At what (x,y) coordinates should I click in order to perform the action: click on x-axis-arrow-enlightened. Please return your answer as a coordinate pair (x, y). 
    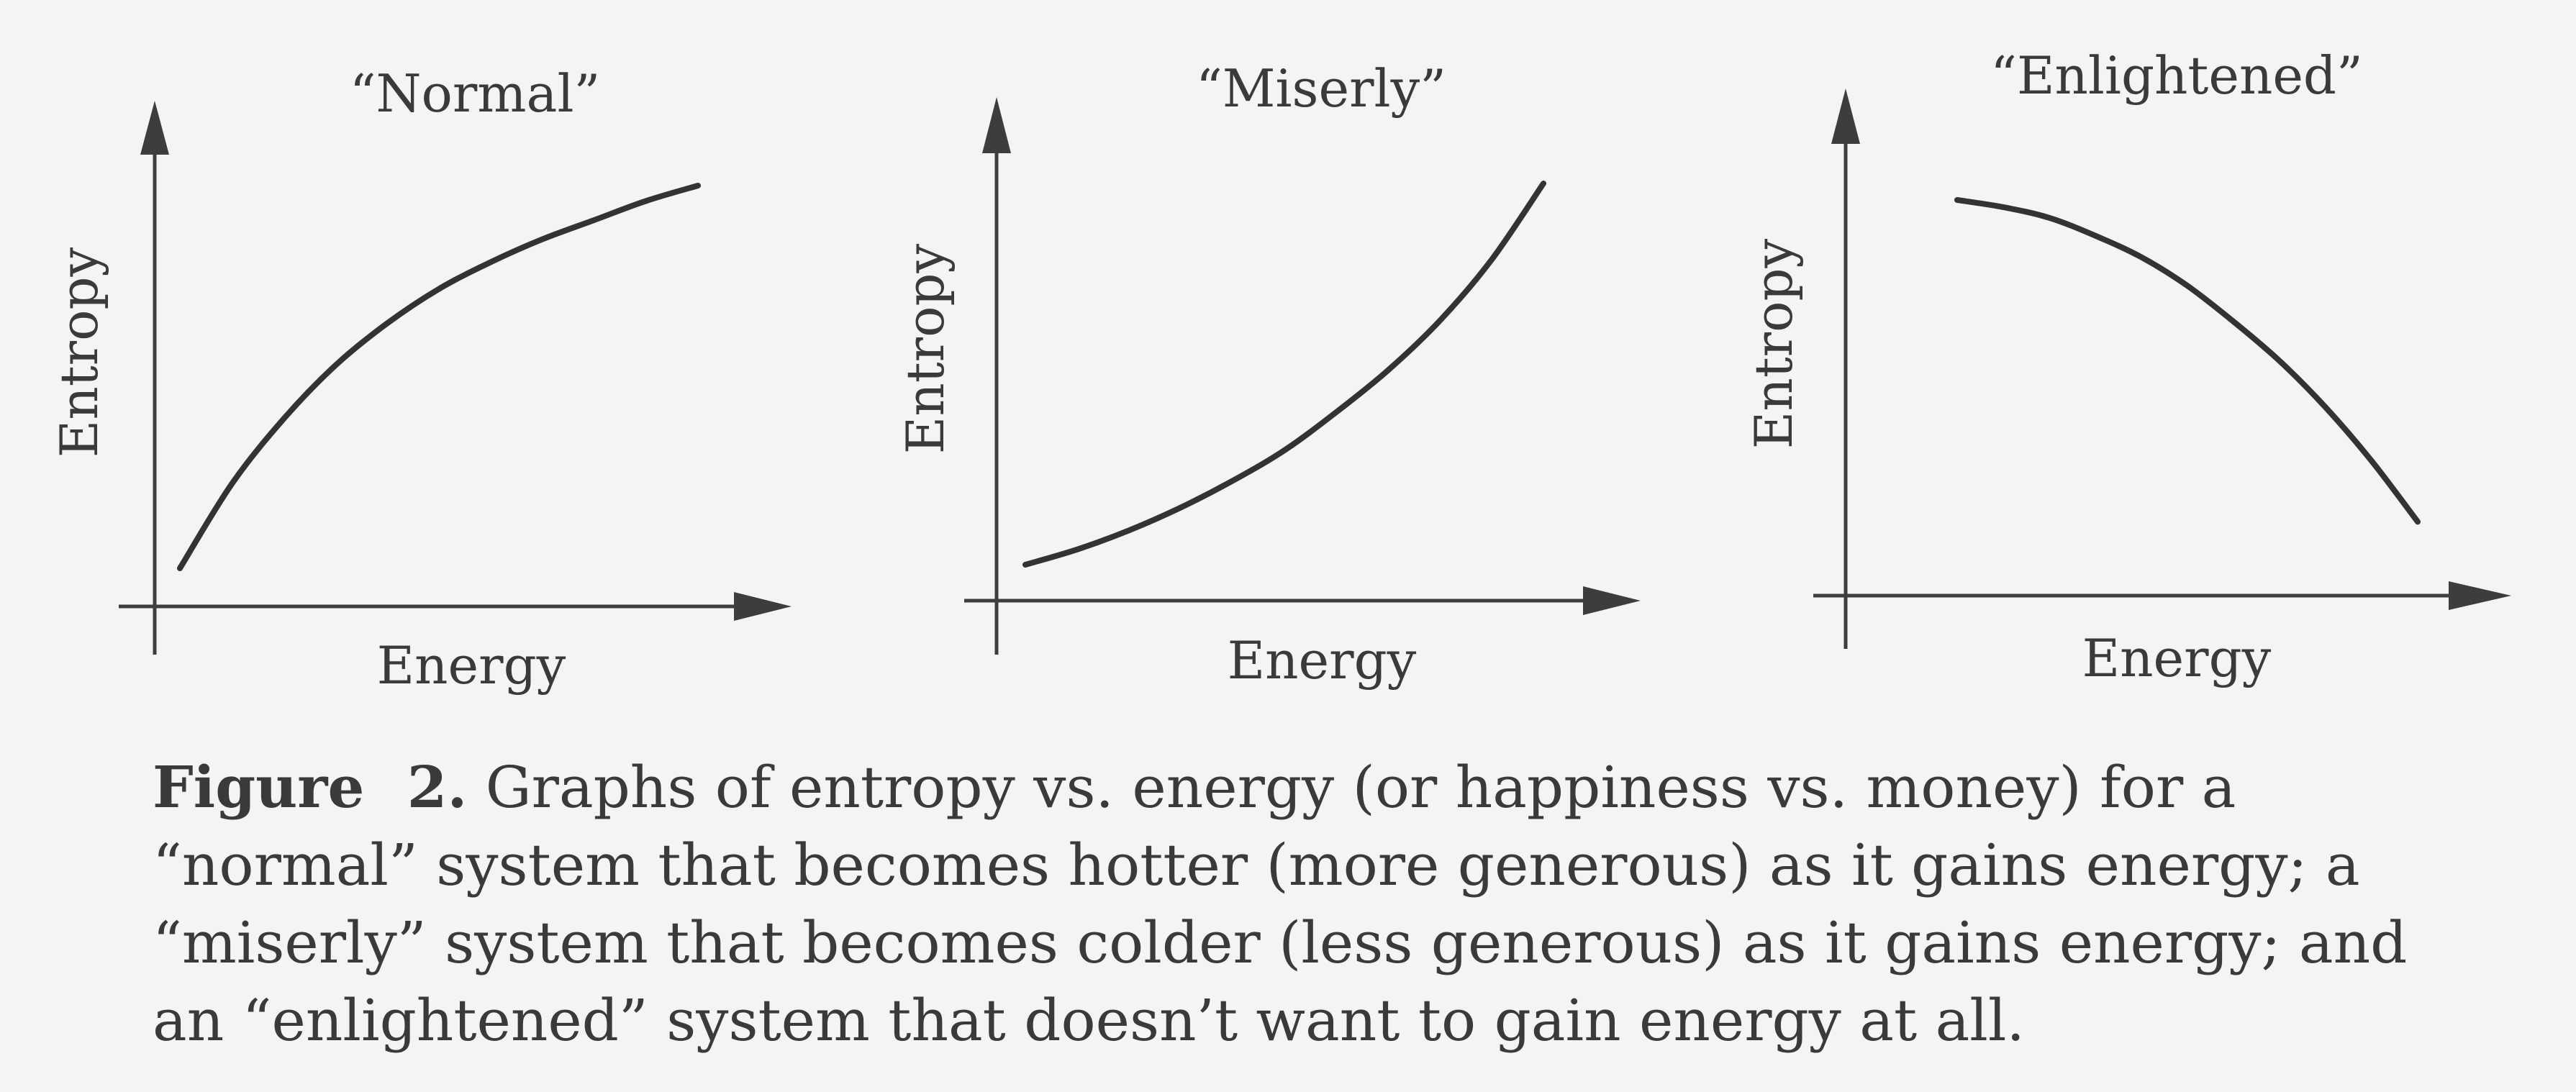
    Looking at the image, I should click on (2480, 595).